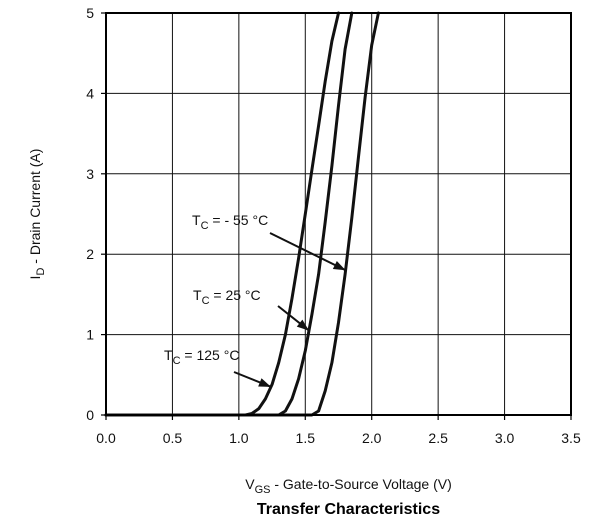 The image size is (598, 525). Describe the element at coordinates (264, 382) in the screenshot. I see `annotation-125c-arrowhead` at that location.